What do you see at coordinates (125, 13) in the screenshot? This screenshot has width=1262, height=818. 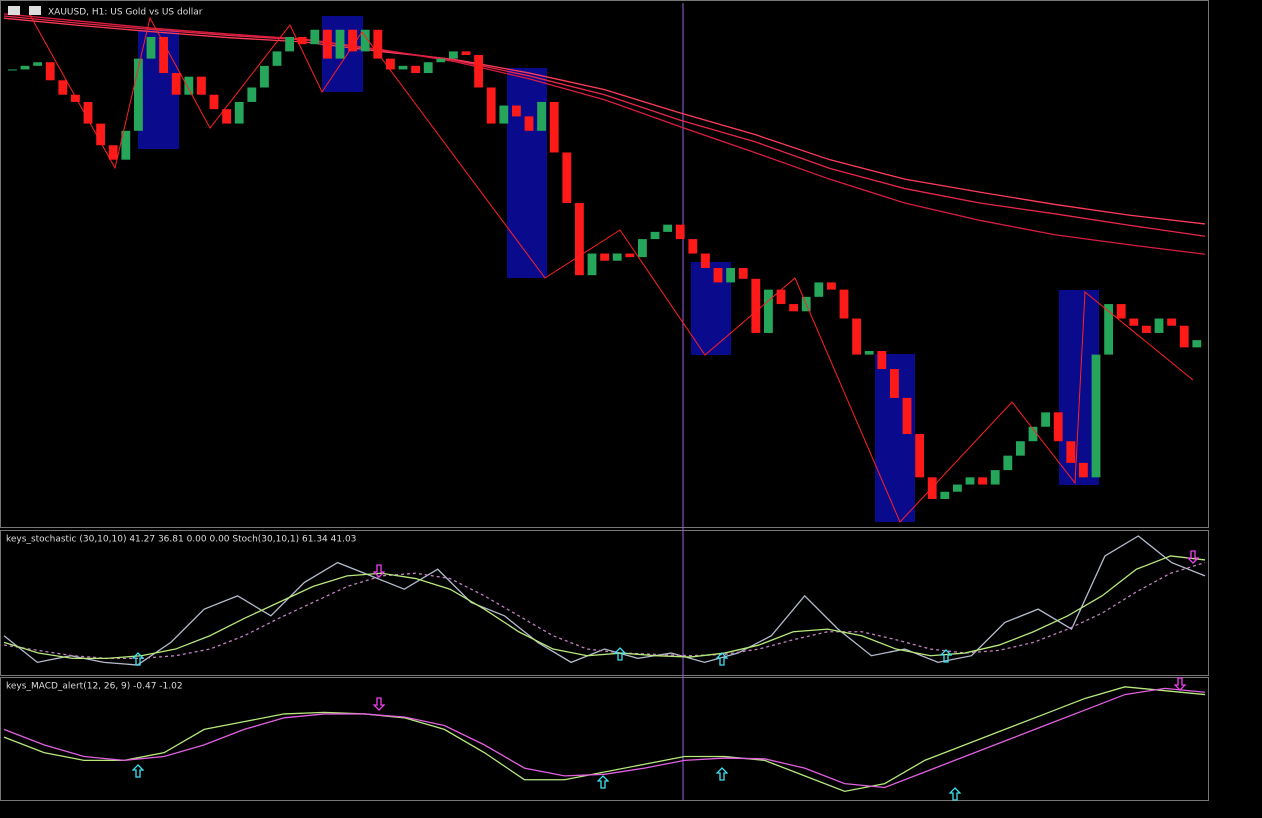 I see `chart-title: XAUUSD, H1: US Gold vs US dollar` at bounding box center [125, 13].